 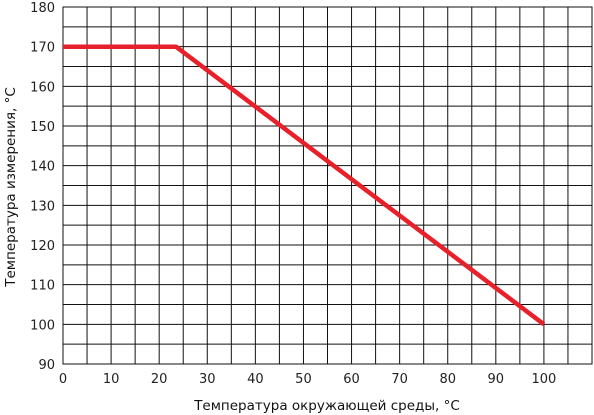 I want to click on x-tick-label: 80, so click(x=447, y=379).